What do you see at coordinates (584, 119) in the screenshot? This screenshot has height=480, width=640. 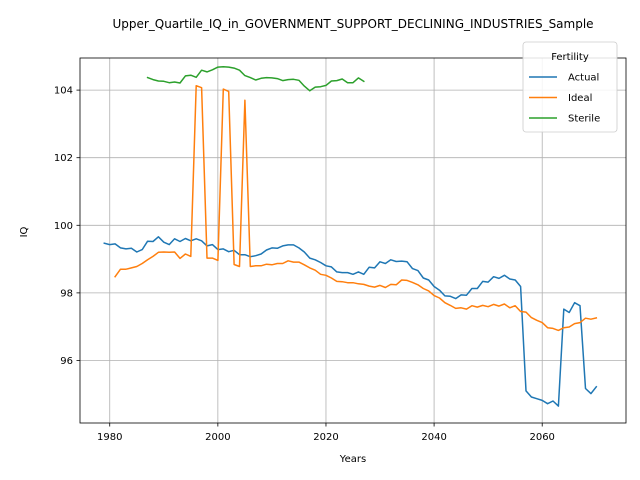 I see `legend-label-sterile: Sterile` at bounding box center [584, 119].